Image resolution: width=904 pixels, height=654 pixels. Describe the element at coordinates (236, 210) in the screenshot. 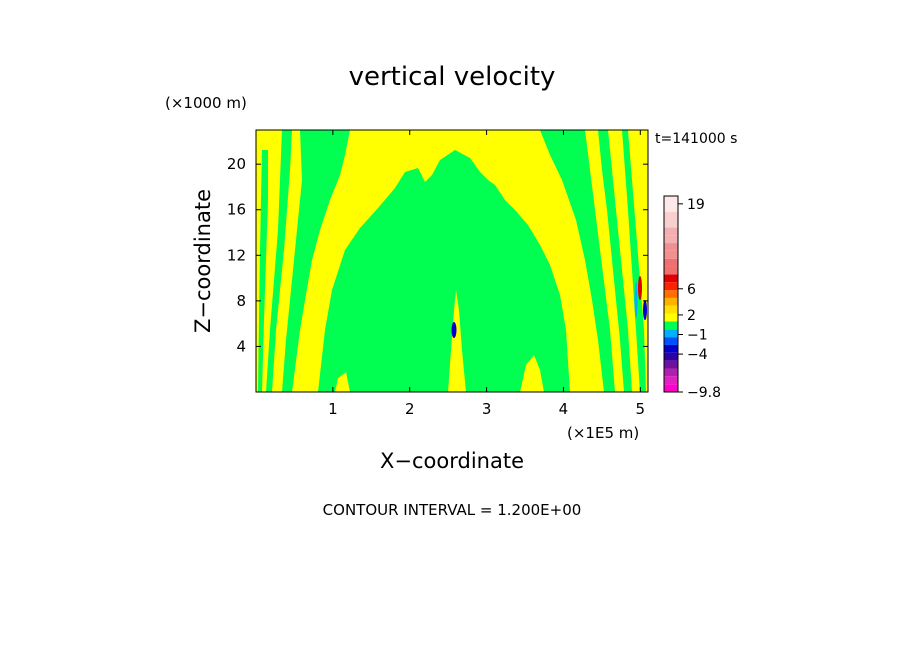

I see `y-tick-label: 16` at that location.